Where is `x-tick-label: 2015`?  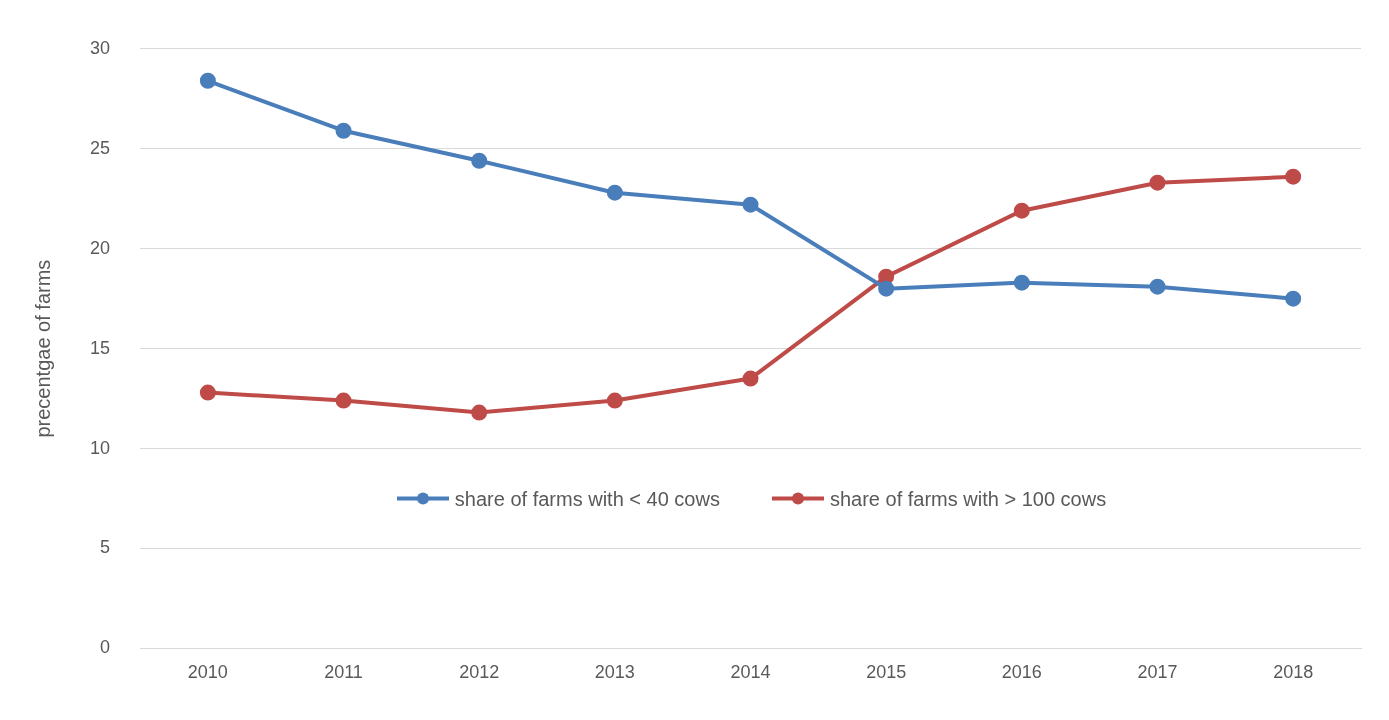 x-tick-label: 2015 is located at coordinates (886, 672).